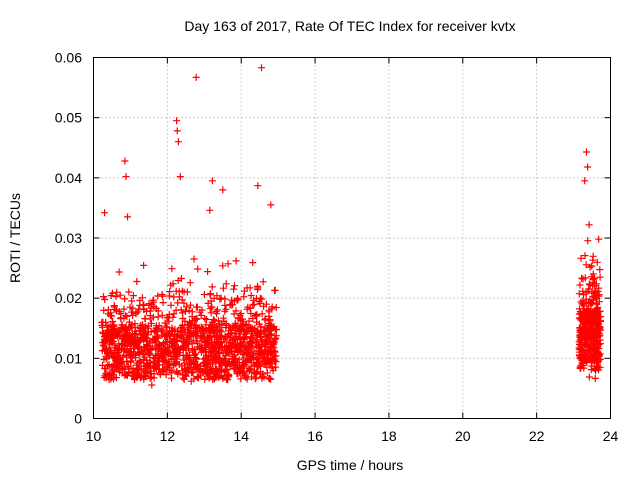 The image size is (640, 480). What do you see at coordinates (537, 436) in the screenshot?
I see `x-tick-label: 22` at bounding box center [537, 436].